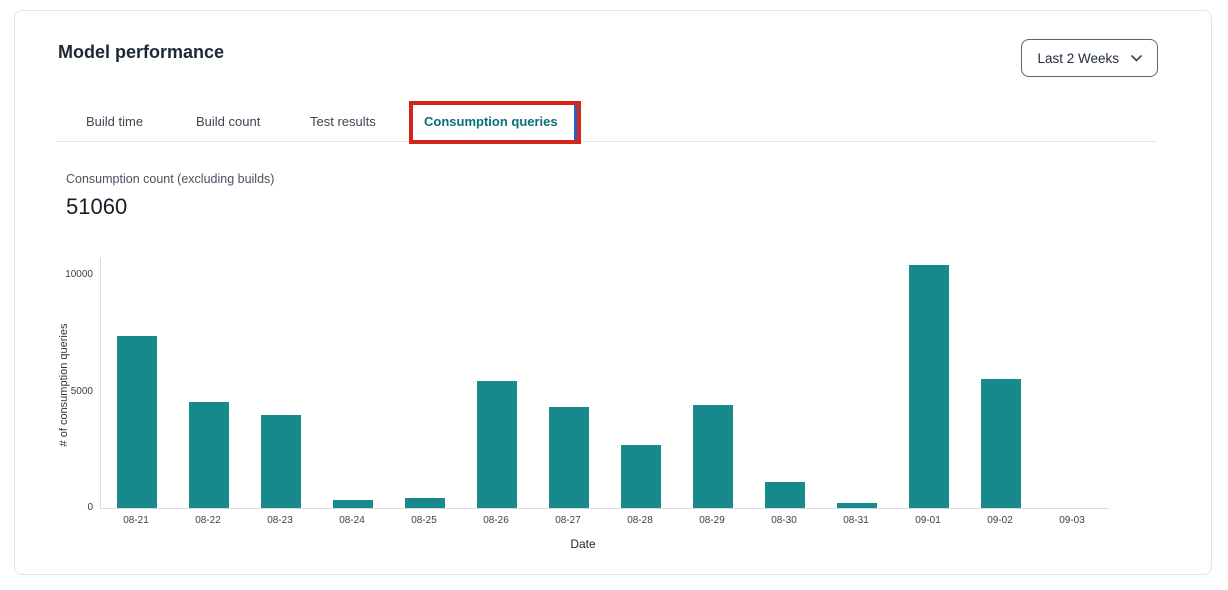 The image size is (1228, 590). What do you see at coordinates (712, 520) in the screenshot?
I see `x-tick-label: 08-29` at bounding box center [712, 520].